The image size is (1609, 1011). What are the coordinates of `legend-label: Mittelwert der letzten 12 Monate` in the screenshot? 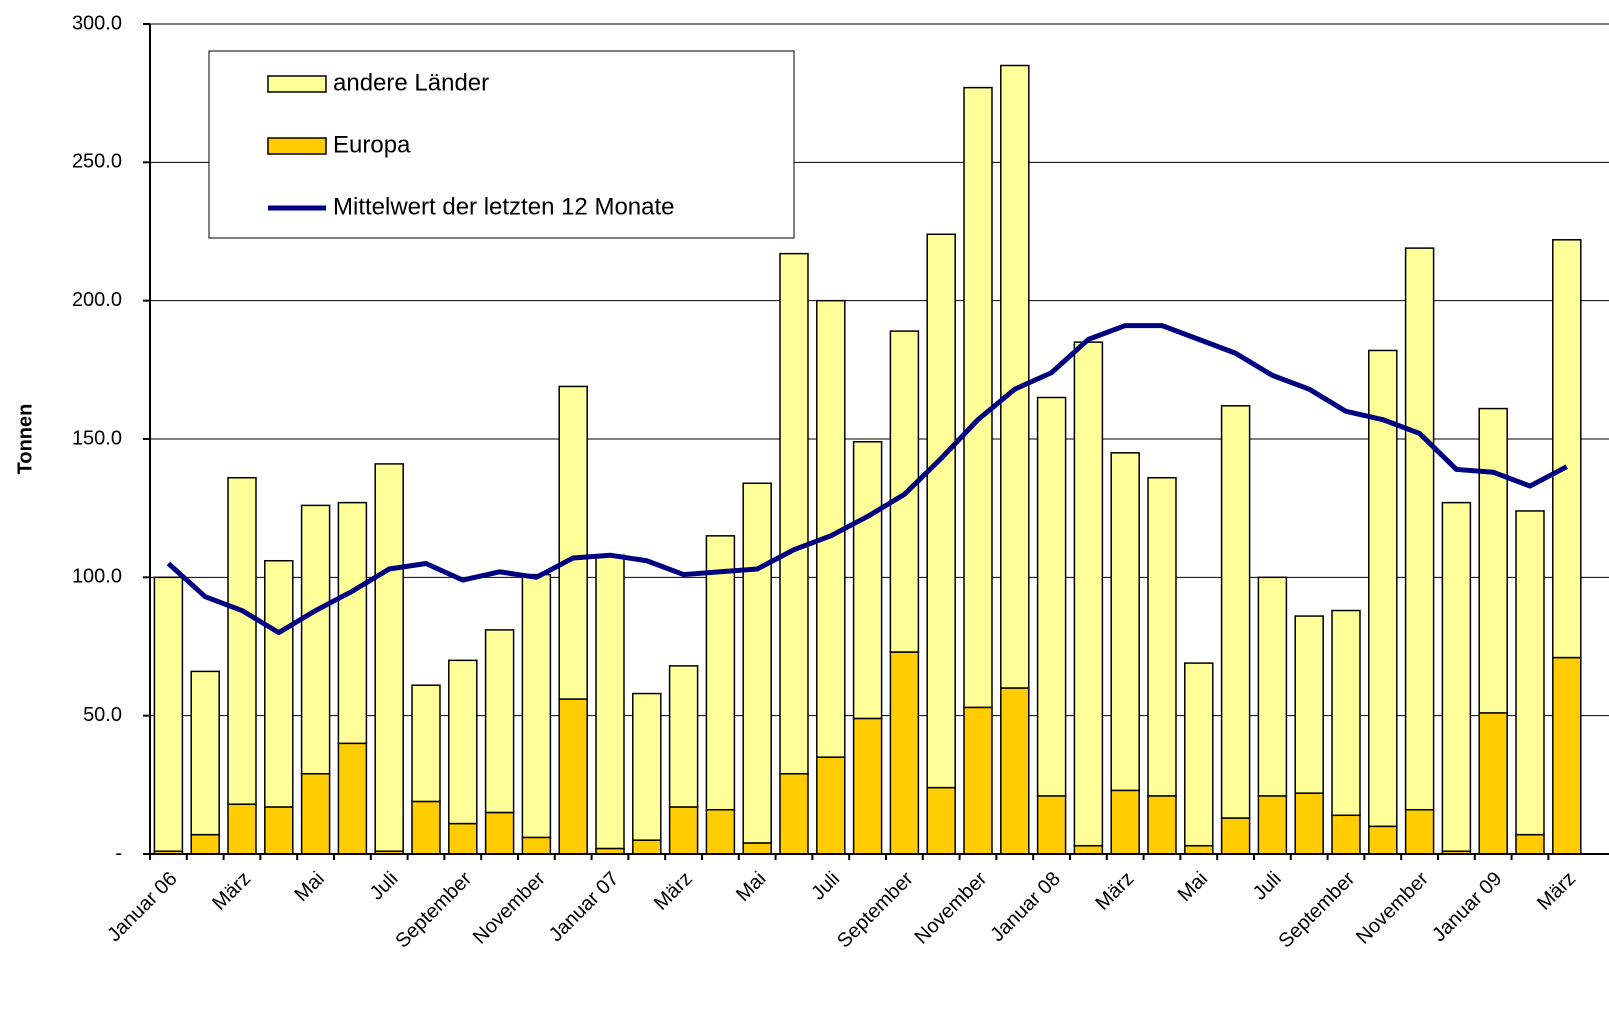 It's located at (504, 206).